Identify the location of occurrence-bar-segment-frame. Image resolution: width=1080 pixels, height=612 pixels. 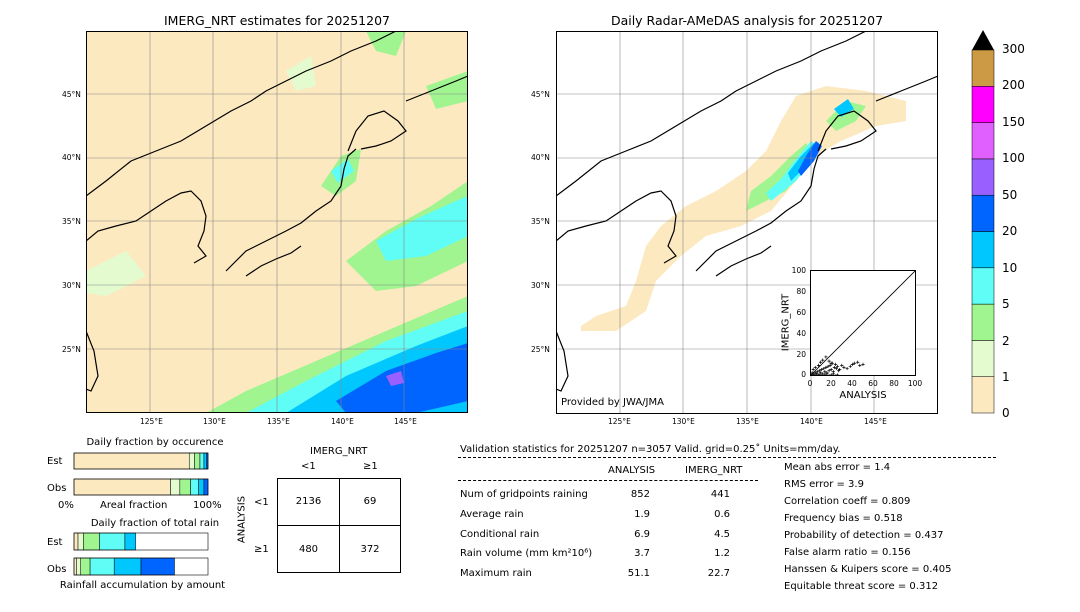
(141, 461).